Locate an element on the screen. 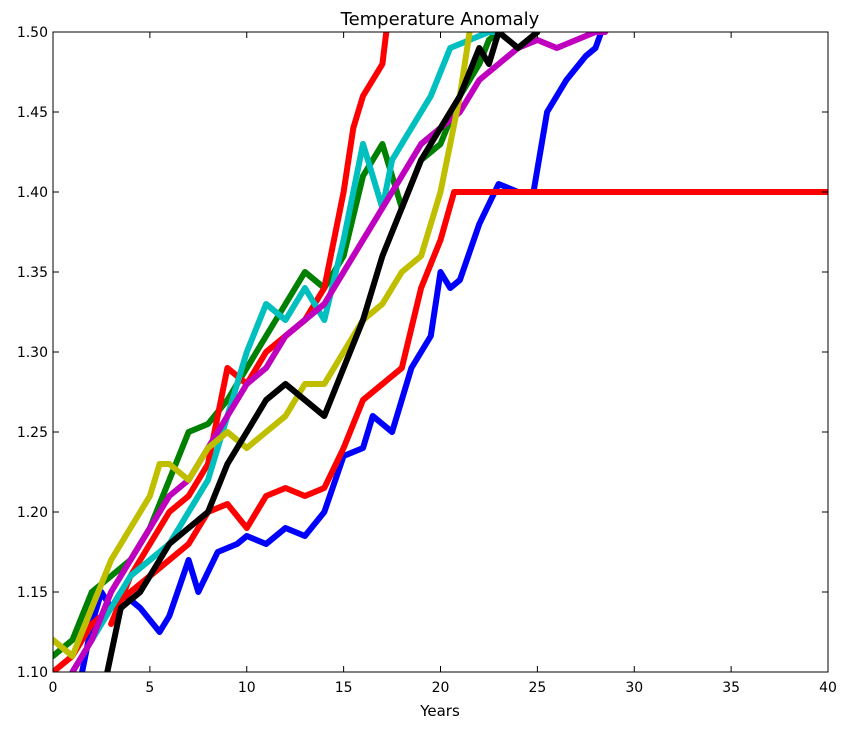 The height and width of the screenshot is (730, 848). y-tick-label: 1.30 is located at coordinates (32, 353).